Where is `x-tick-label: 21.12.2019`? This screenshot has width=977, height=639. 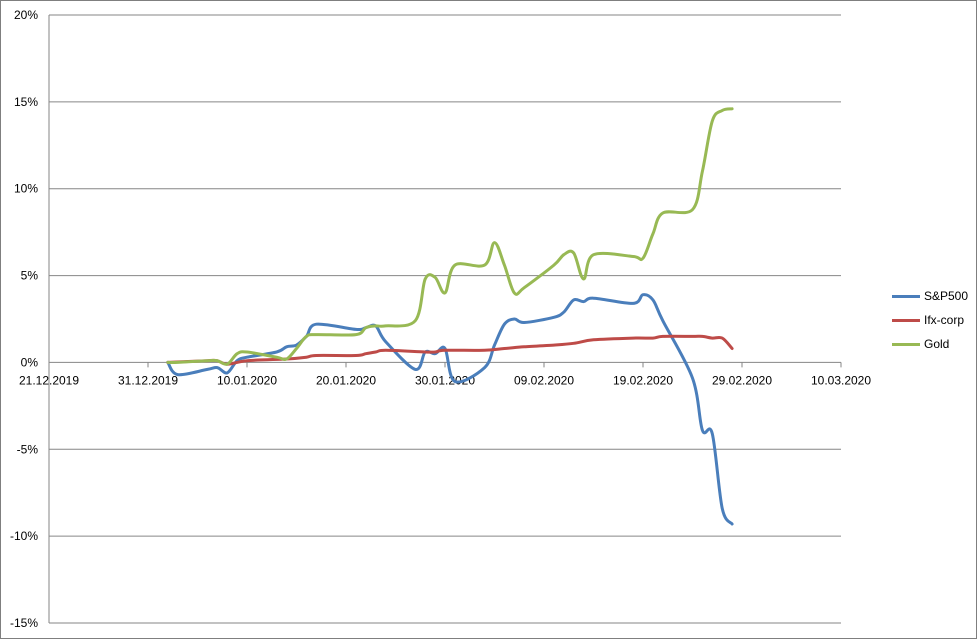 x-tick-label: 21.12.2019 is located at coordinates (49, 380).